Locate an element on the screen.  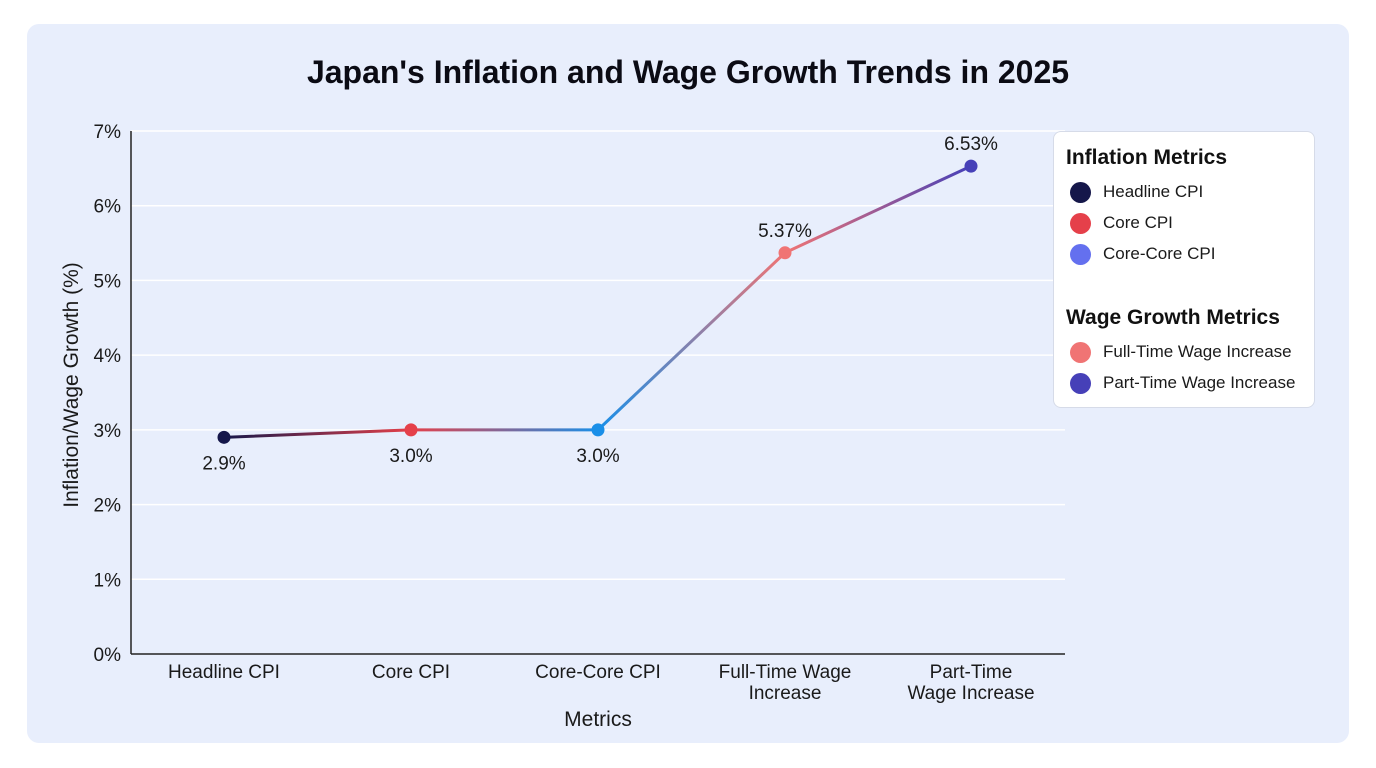
legend-label-core-cpi: Core CPI is located at coordinates (1138, 222).